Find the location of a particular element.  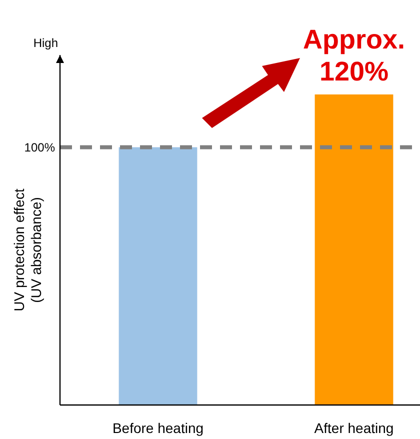

y-axis-title: UV protection effect (UV absorbance) is located at coordinates (27, 250).